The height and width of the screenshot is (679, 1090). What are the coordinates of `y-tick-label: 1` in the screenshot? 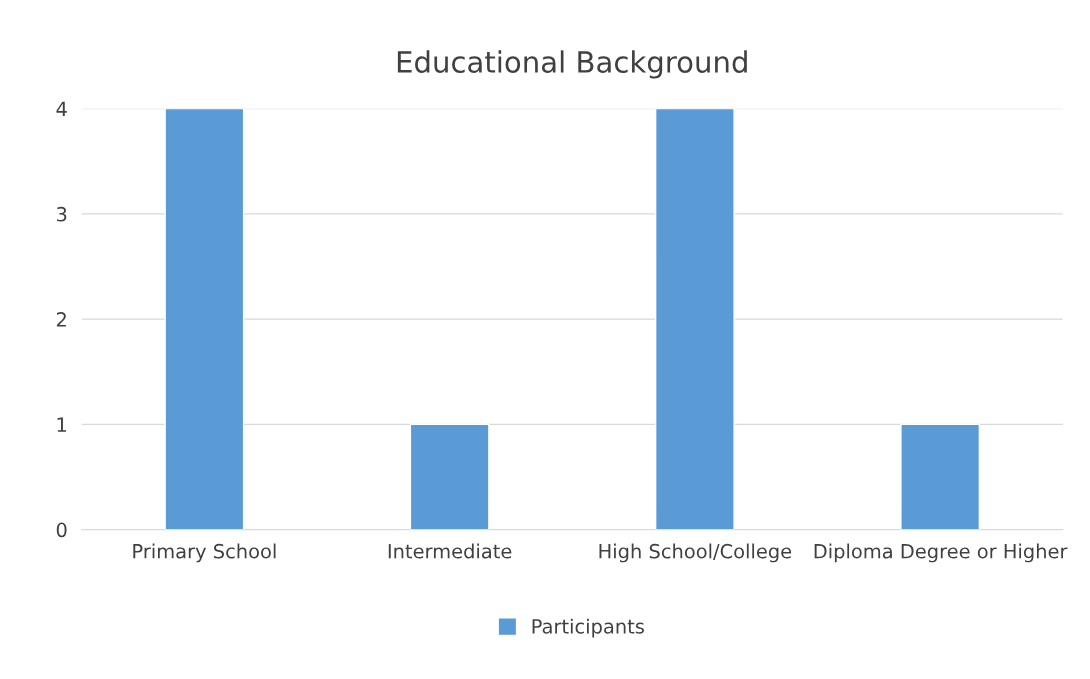 It's located at (62, 424).